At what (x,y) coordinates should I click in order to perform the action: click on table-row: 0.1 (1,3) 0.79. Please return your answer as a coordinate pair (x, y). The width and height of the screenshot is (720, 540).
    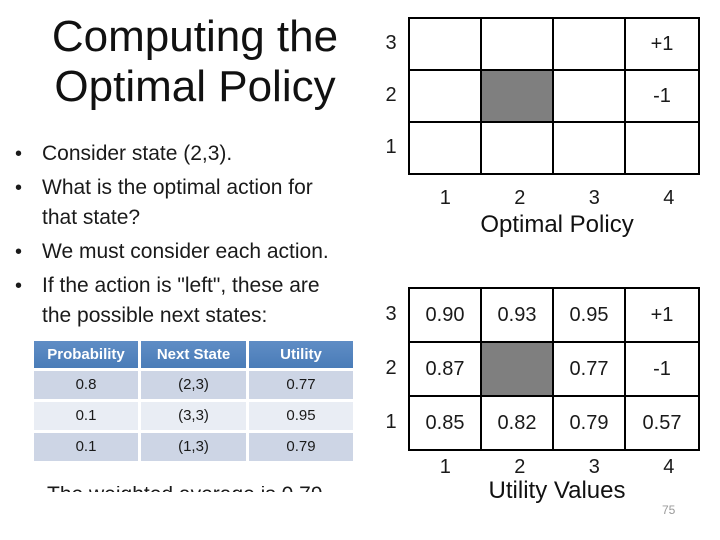
    Looking at the image, I should click on (193, 447).